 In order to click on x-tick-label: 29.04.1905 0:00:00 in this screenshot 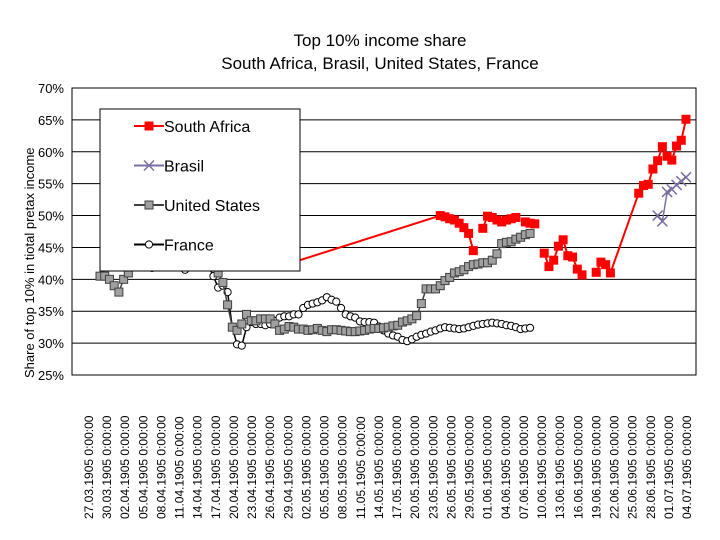, I will do `click(288, 467)`.